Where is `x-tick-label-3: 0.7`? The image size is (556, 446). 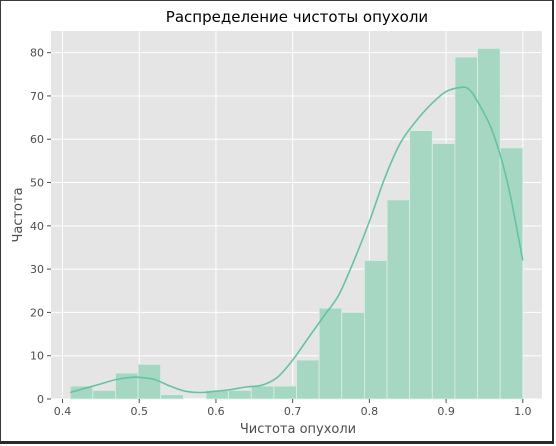 x-tick-label-3: 0.7 is located at coordinates (293, 411).